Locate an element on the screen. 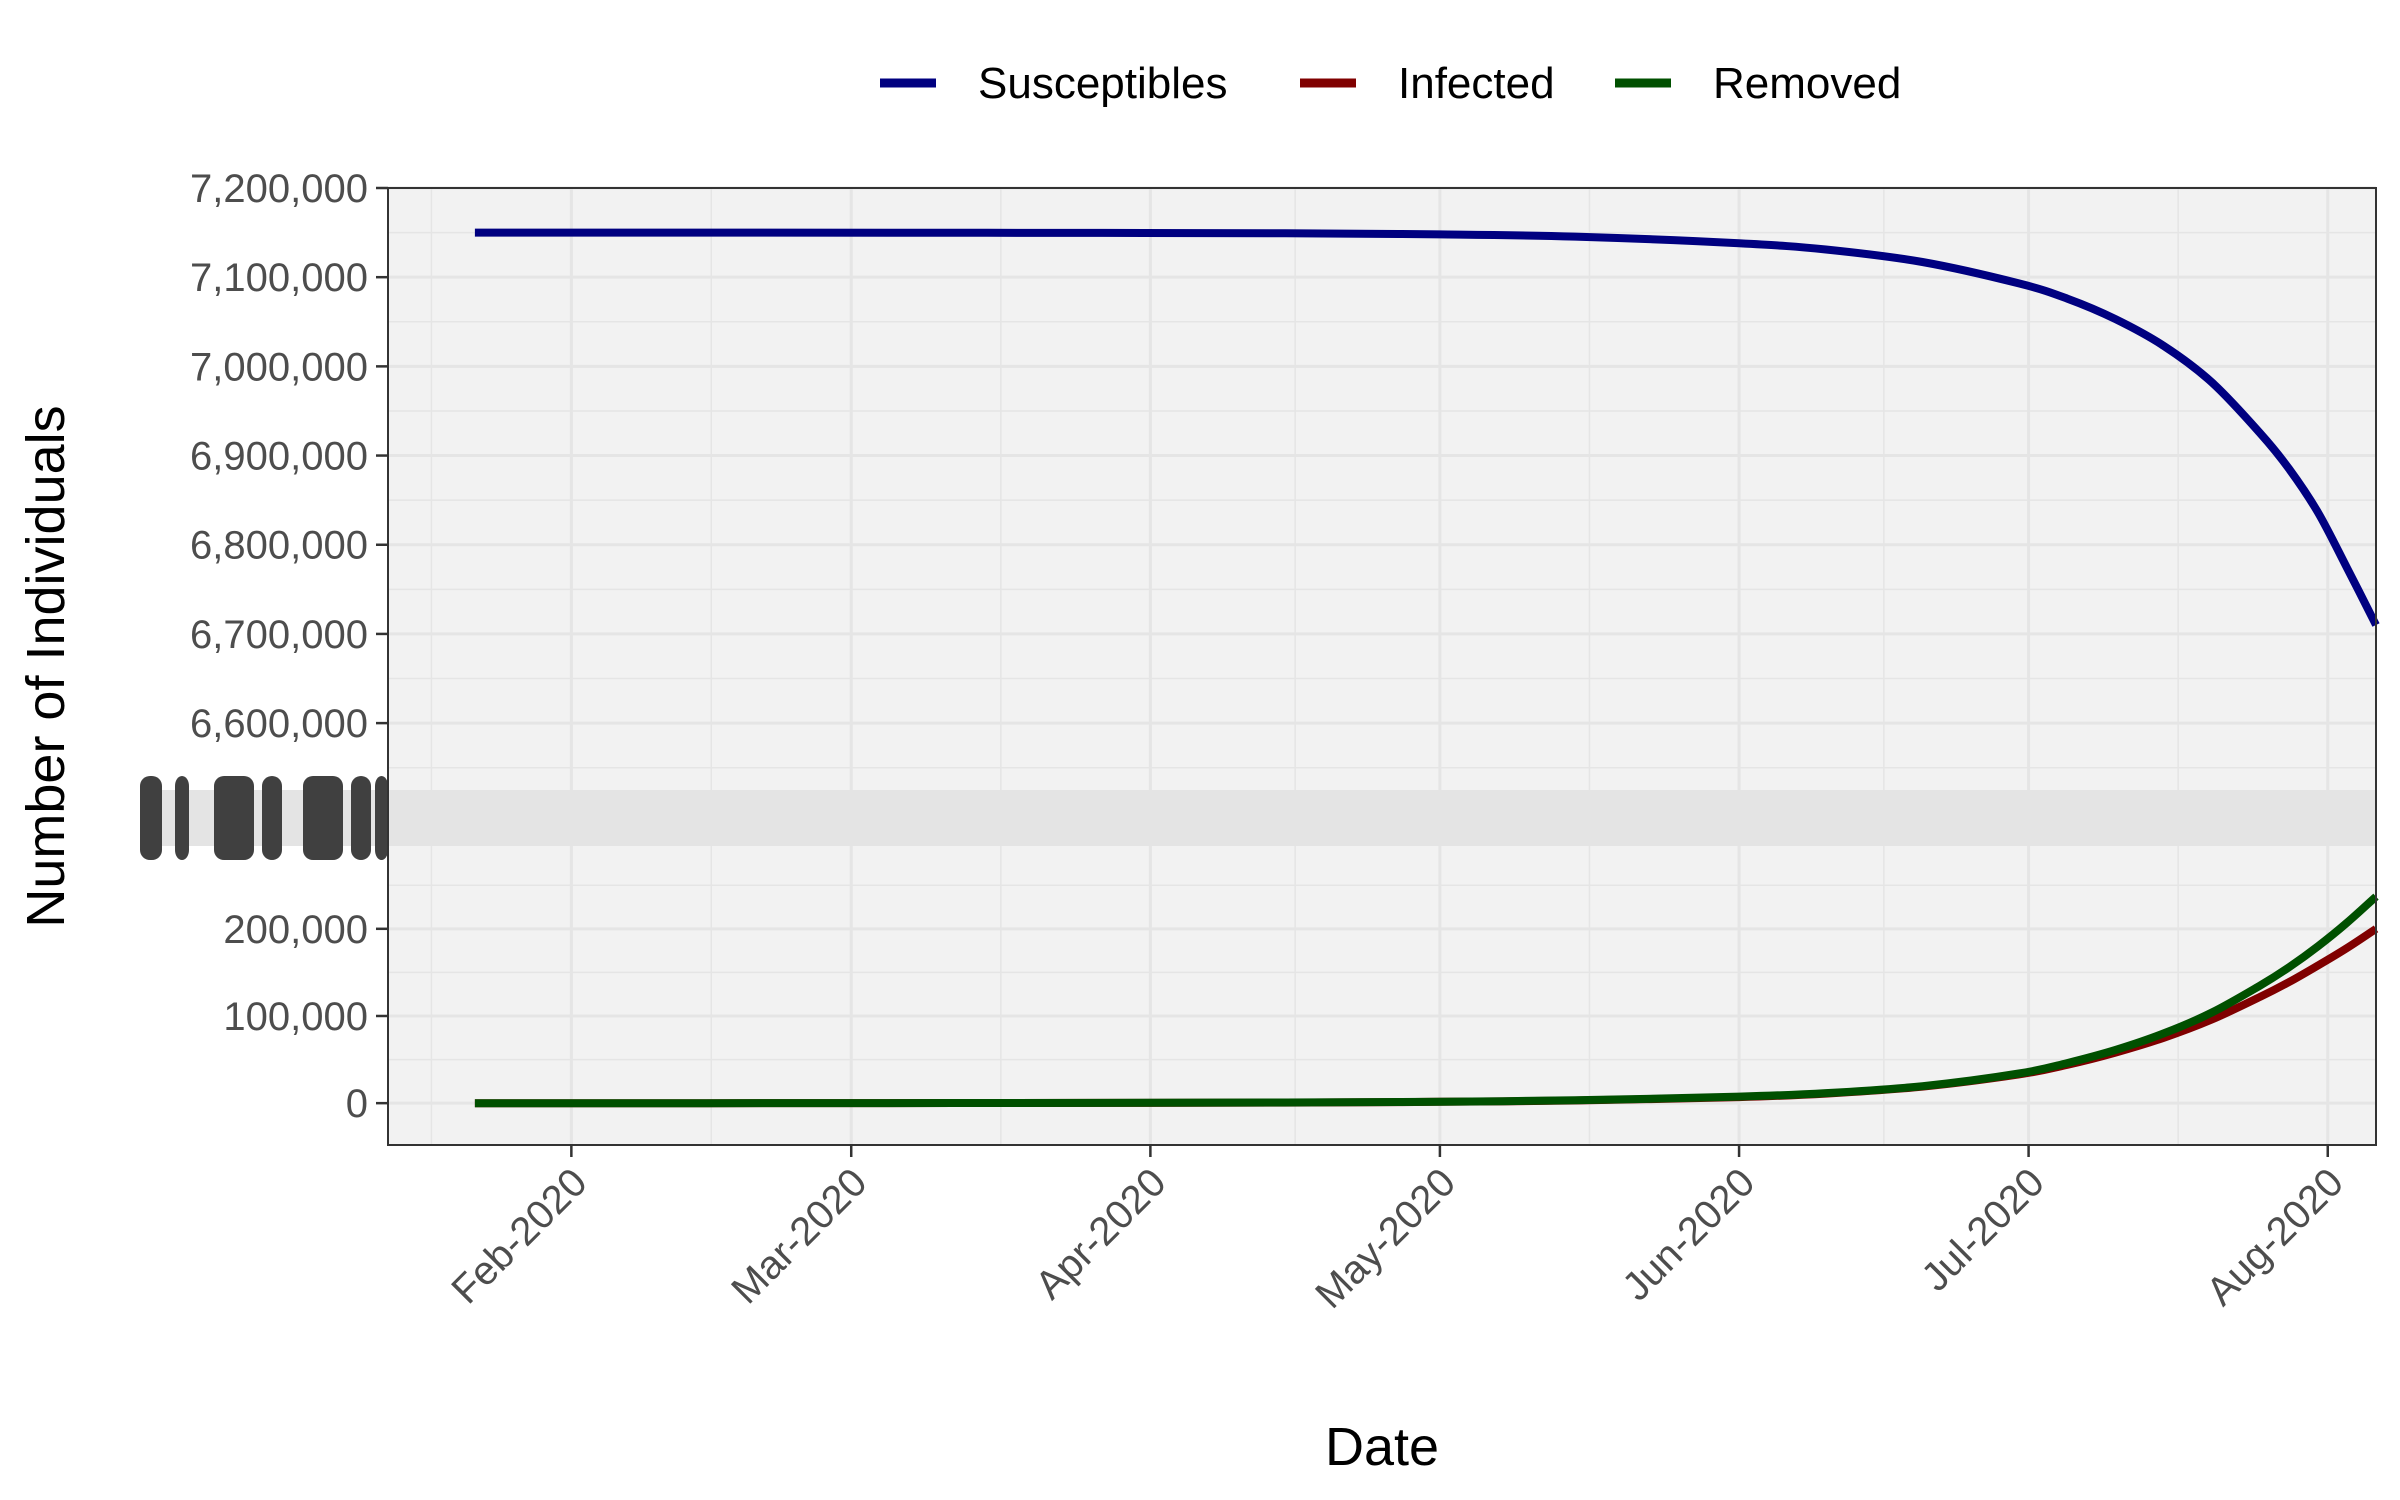  y-tick-label: 7,200,000 is located at coordinates (279, 189).